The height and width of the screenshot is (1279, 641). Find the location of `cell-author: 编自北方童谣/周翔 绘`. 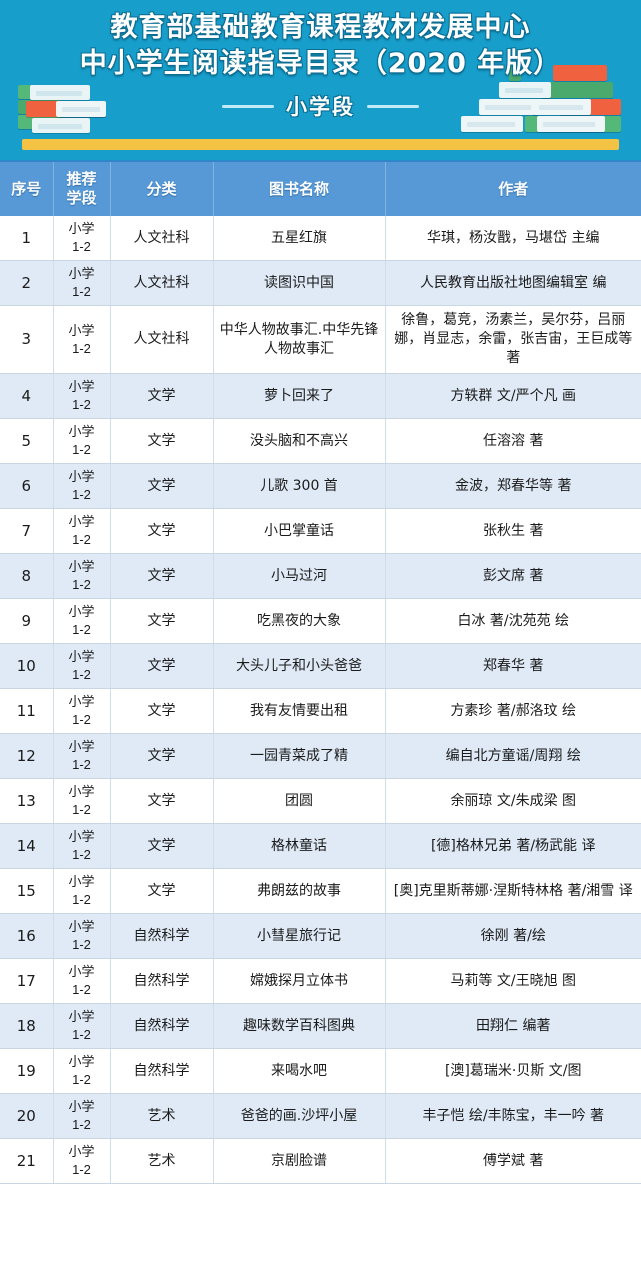

cell-author: 编自北方童谣/周翔 绘 is located at coordinates (513, 756).